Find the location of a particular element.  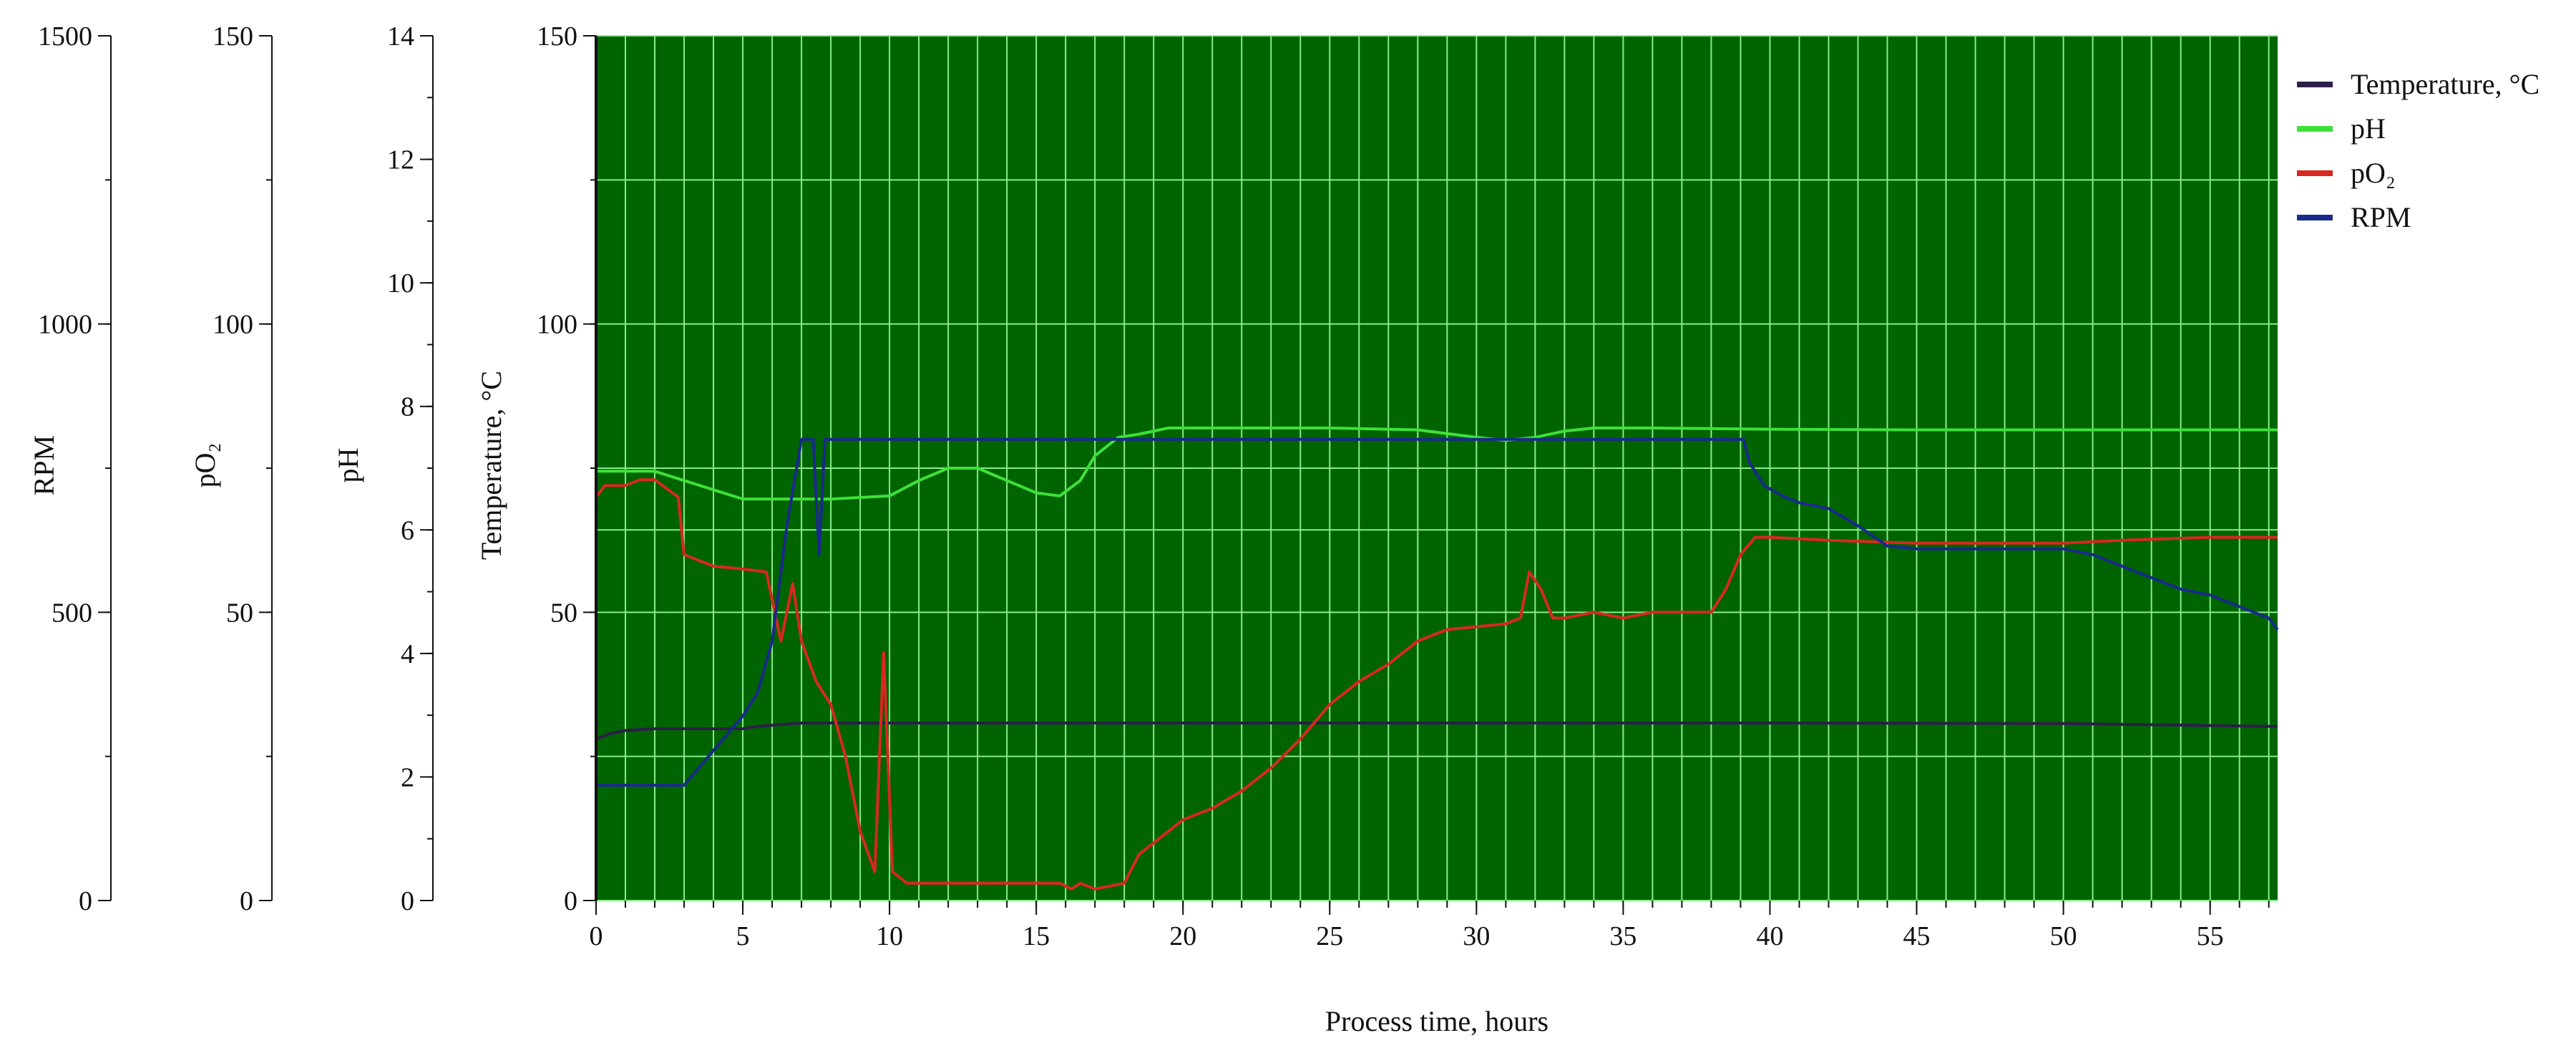

ph-tick-label: 2 is located at coordinates (407, 777).